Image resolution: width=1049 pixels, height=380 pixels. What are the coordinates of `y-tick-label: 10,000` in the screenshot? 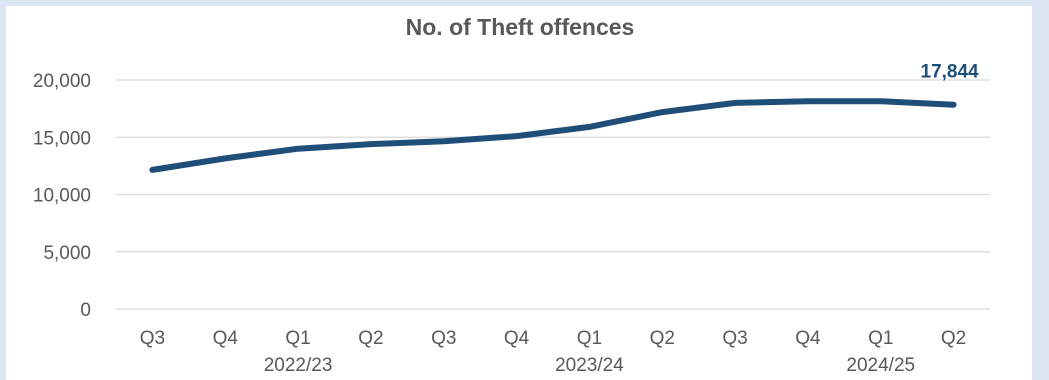 It's located at (62, 196).